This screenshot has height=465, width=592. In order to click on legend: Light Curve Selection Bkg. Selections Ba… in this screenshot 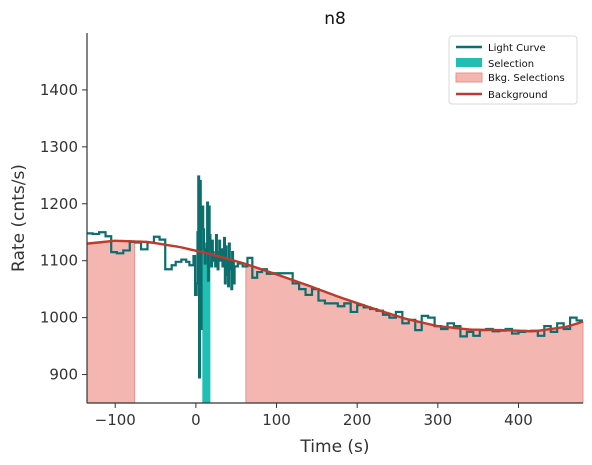, I will do `click(513, 70)`.